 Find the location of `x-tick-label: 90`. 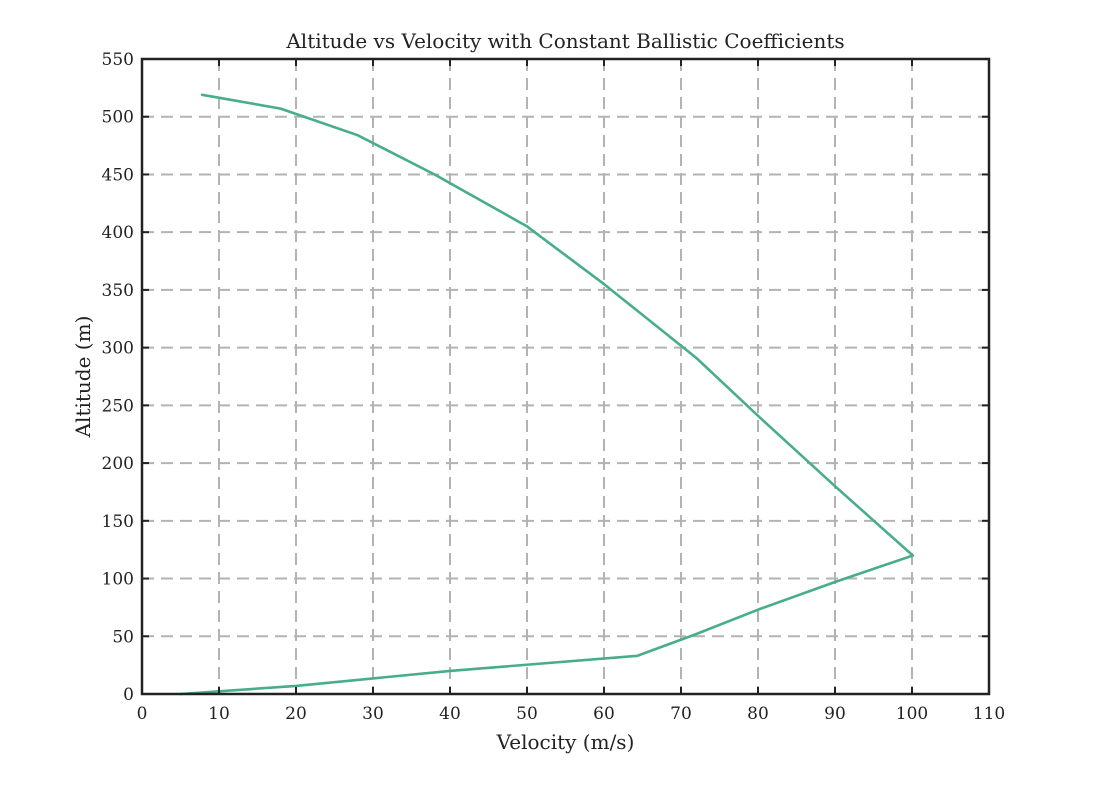

x-tick-label: 90 is located at coordinates (835, 714).